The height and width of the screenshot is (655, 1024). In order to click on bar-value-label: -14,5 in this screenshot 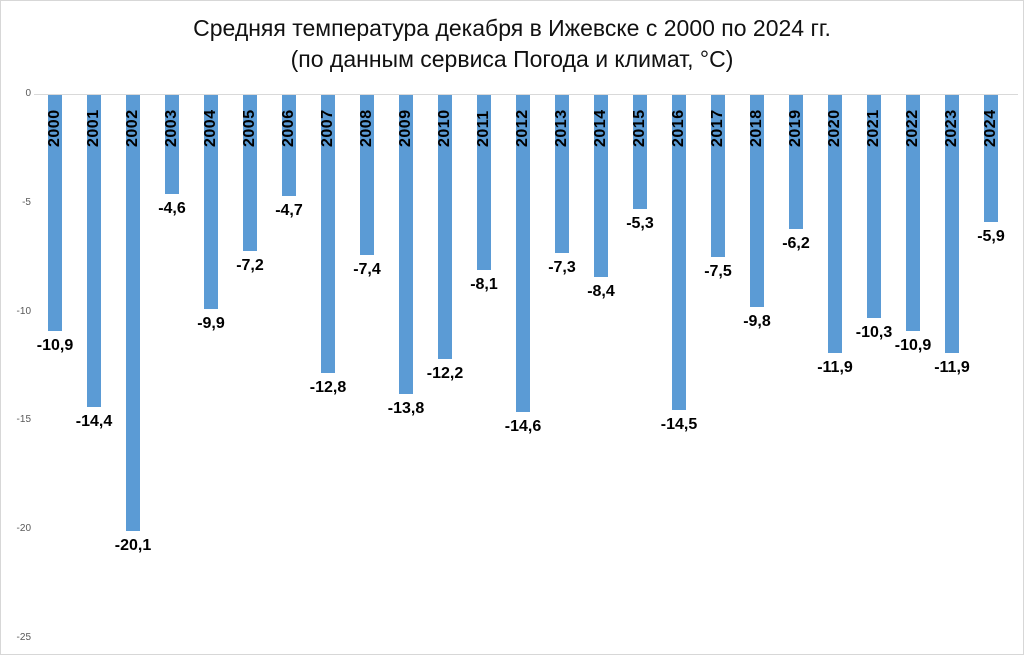, I will do `click(679, 424)`.